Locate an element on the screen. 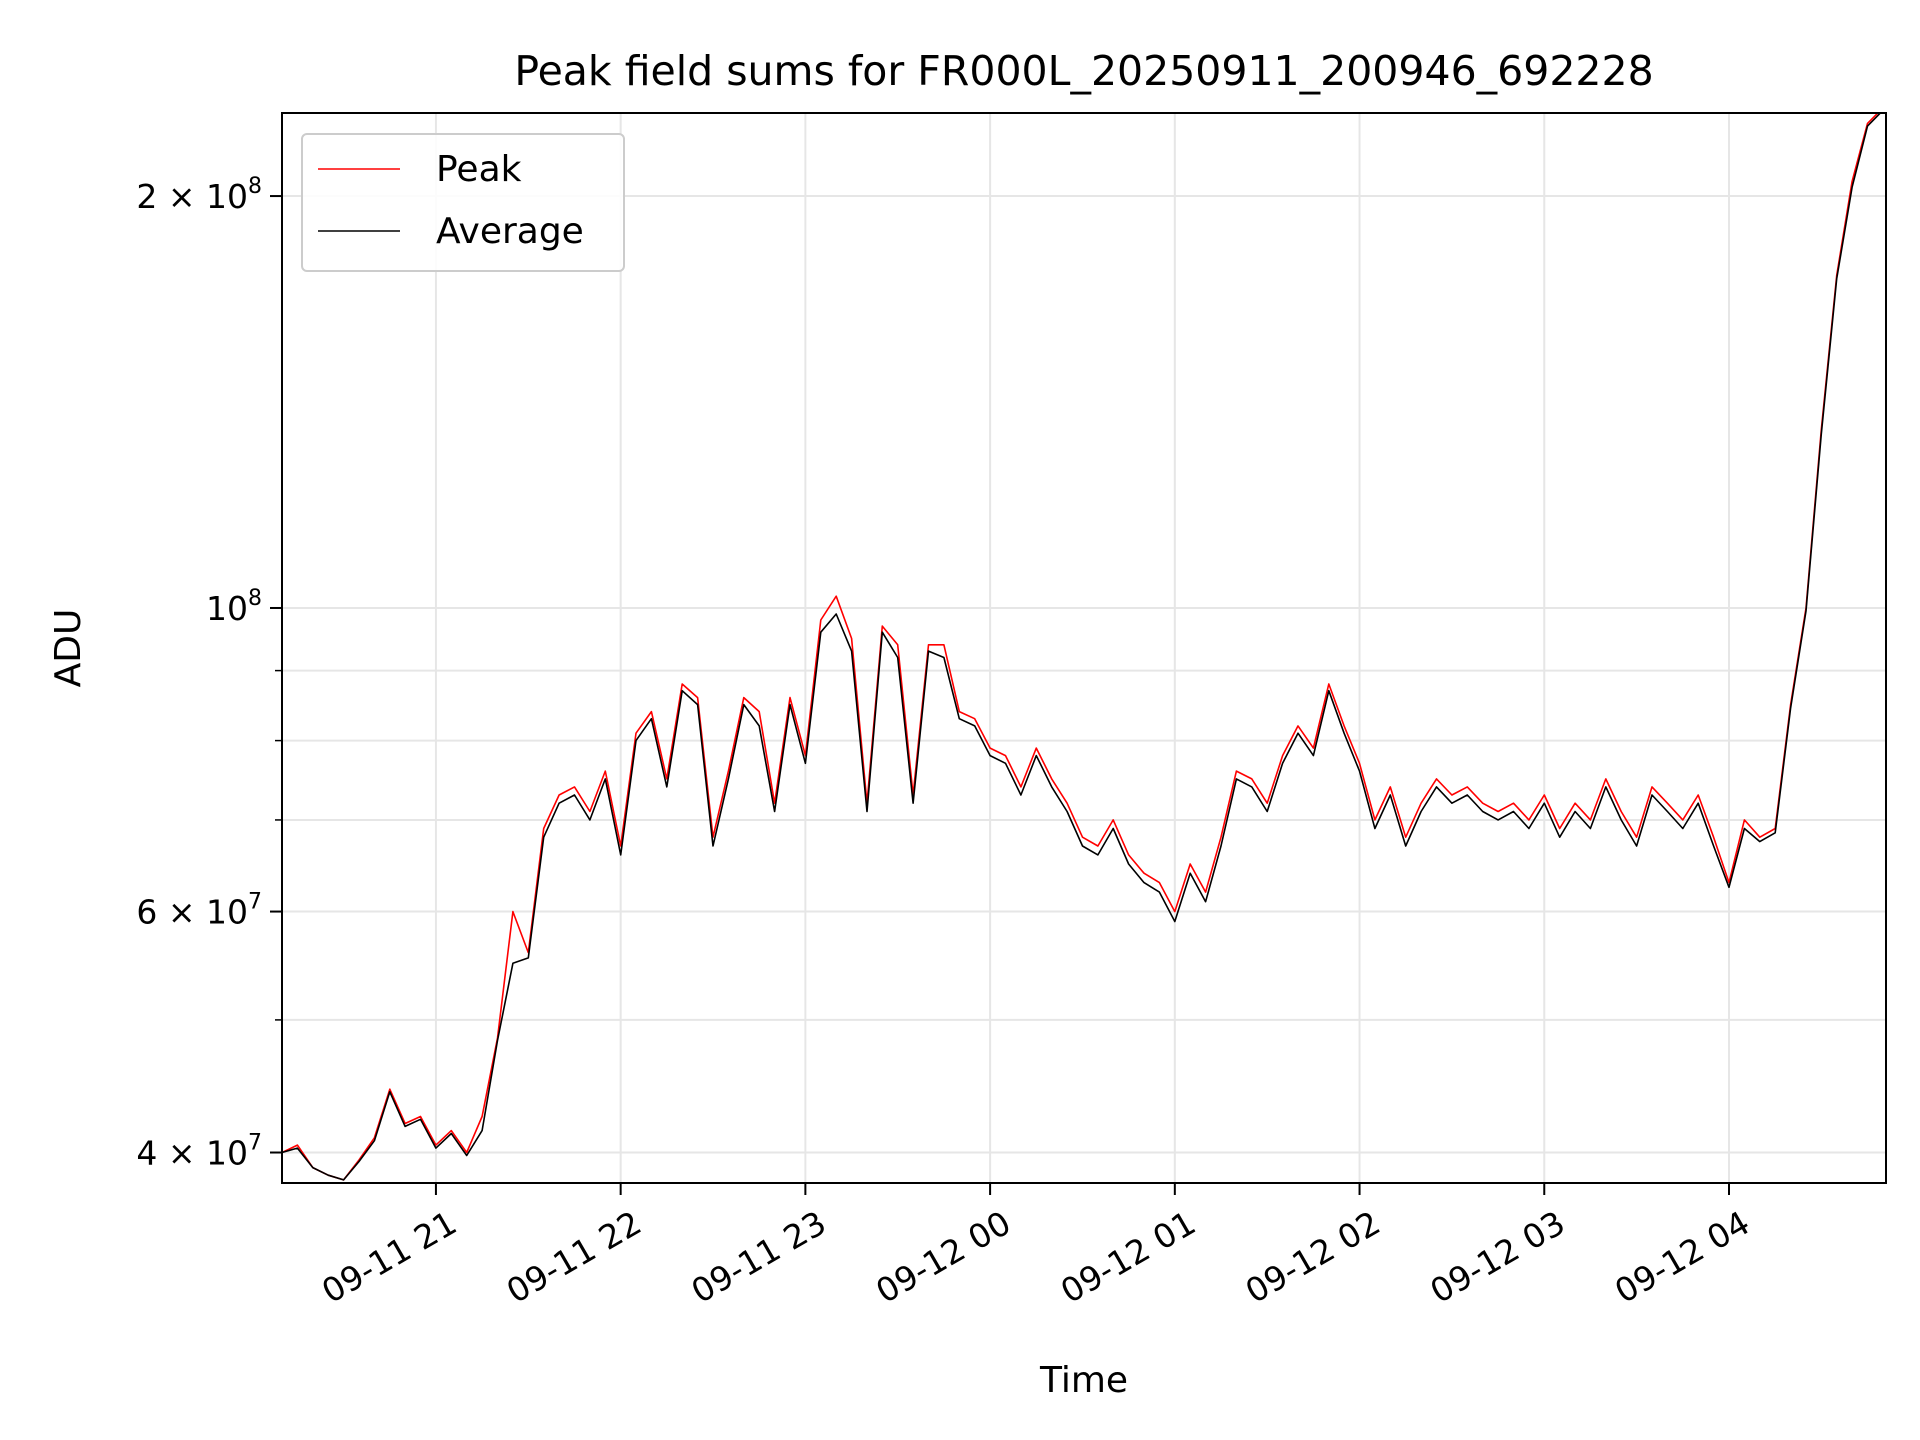 Image resolution: width=1920 pixels, height=1440 pixels. legend: Peak Average is located at coordinates (463, 202).